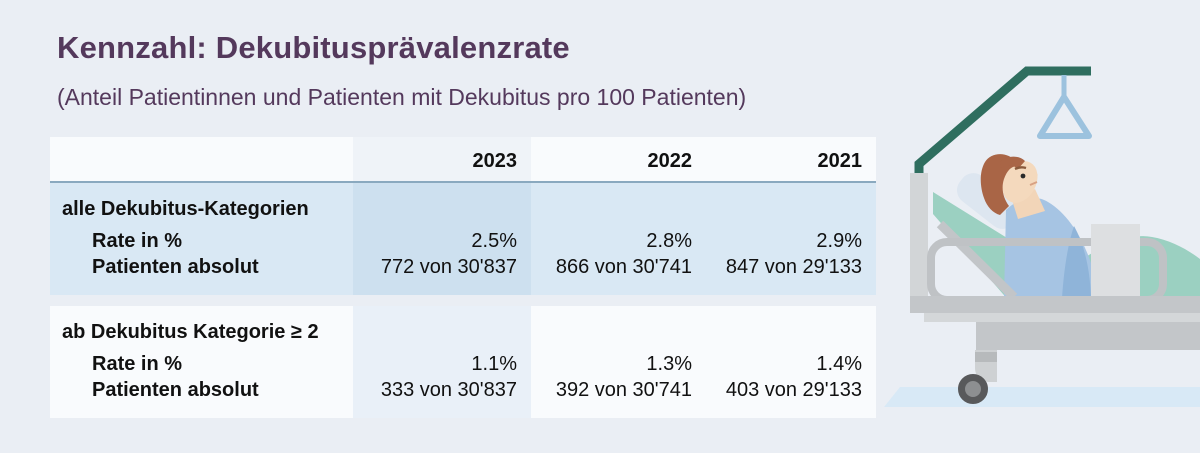 The height and width of the screenshot is (453, 1200). I want to click on absolute-2021: 403 von 29'133, so click(793, 390).